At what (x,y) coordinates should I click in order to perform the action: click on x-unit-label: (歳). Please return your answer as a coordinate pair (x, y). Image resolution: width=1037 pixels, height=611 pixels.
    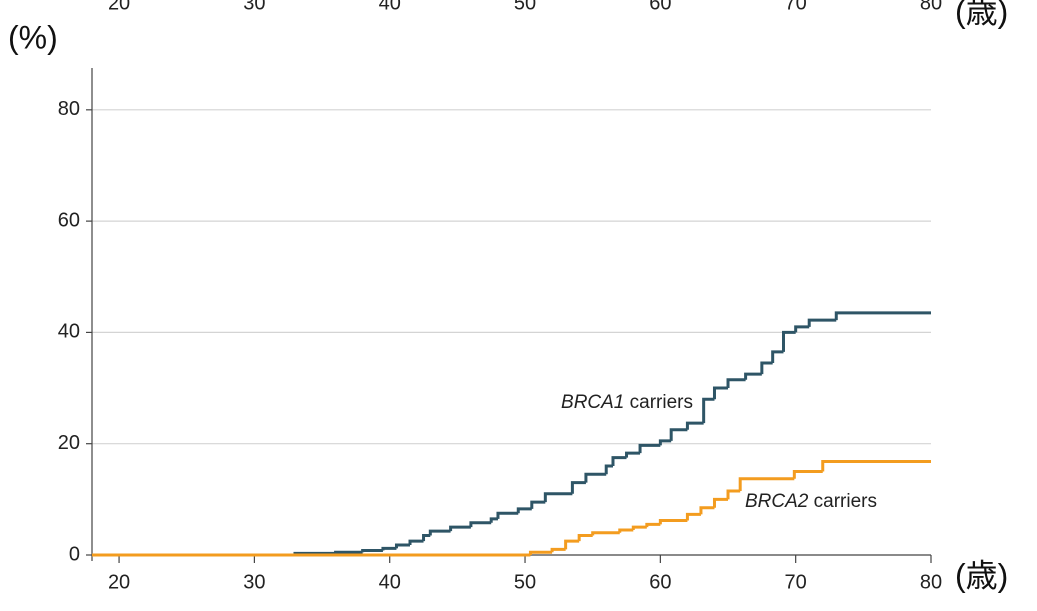
    Looking at the image, I should click on (981, 575).